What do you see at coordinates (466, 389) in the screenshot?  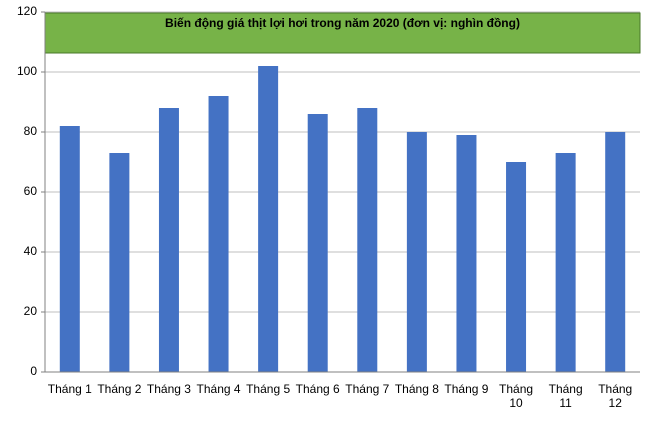 I see `x-tick-label: Tháng 9` at bounding box center [466, 389].